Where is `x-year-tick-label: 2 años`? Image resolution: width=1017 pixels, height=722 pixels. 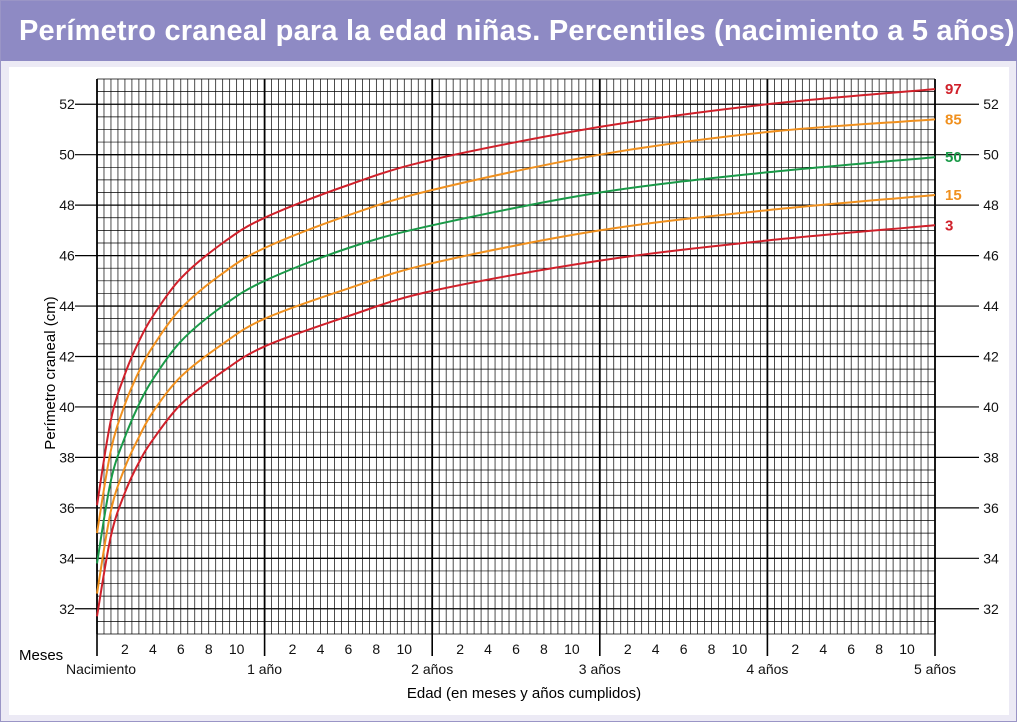 x-year-tick-label: 2 años is located at coordinates (432, 669).